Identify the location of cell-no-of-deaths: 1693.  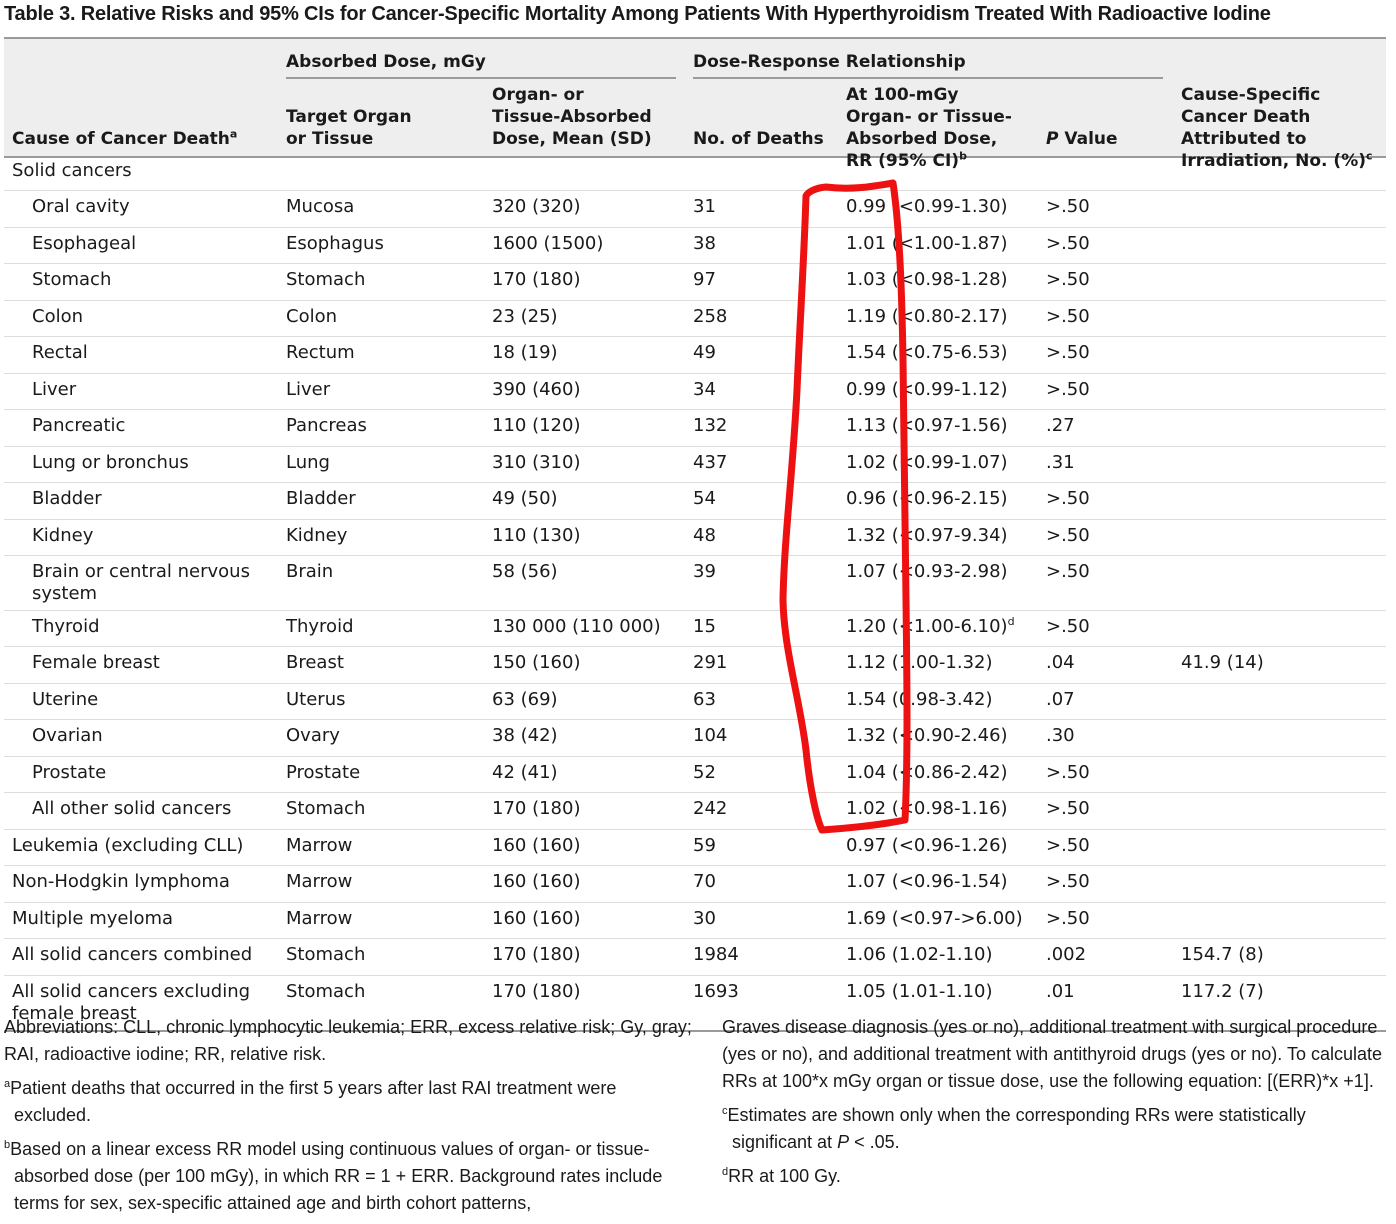
(716, 991).